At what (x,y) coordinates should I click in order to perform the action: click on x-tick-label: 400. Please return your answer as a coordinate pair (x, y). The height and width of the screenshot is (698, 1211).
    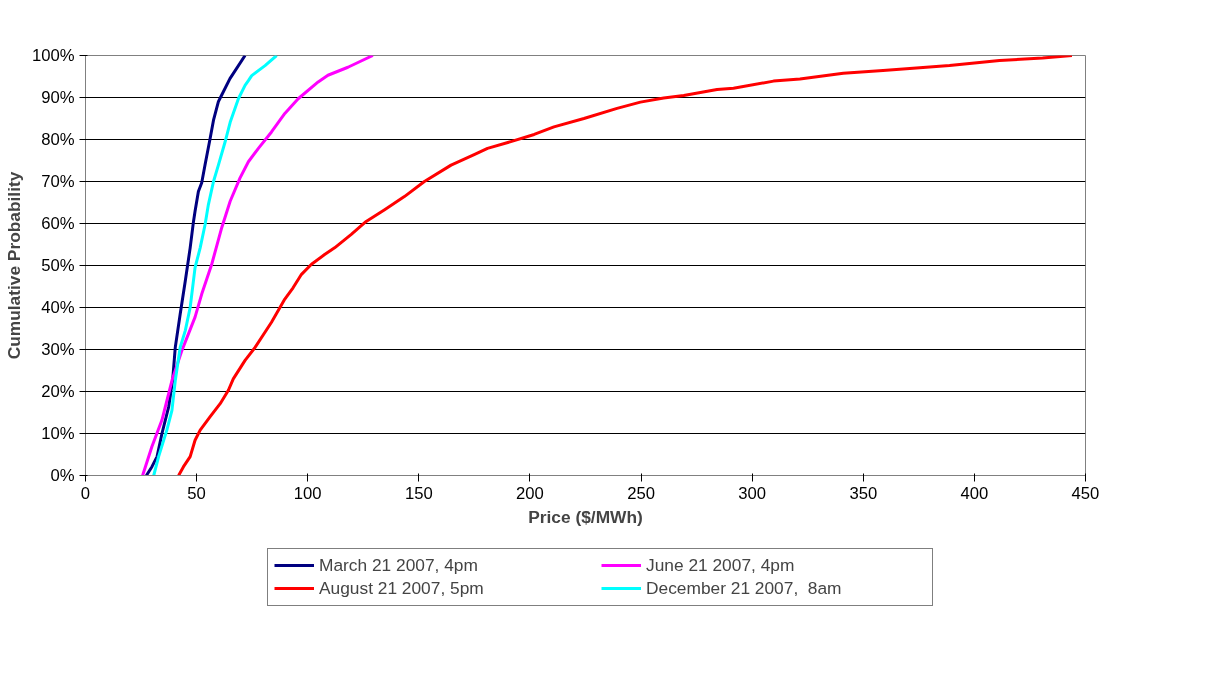
    Looking at the image, I should click on (974, 493).